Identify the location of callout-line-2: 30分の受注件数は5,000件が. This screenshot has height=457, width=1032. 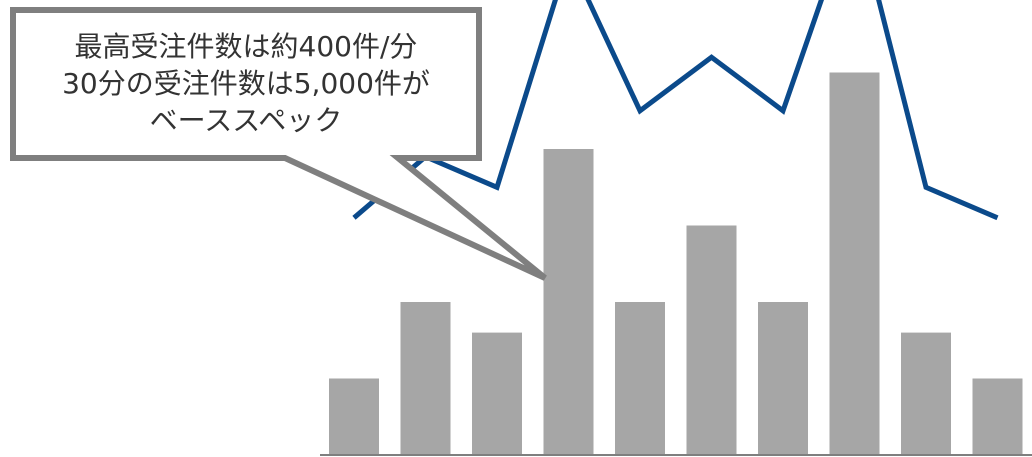
(246, 83).